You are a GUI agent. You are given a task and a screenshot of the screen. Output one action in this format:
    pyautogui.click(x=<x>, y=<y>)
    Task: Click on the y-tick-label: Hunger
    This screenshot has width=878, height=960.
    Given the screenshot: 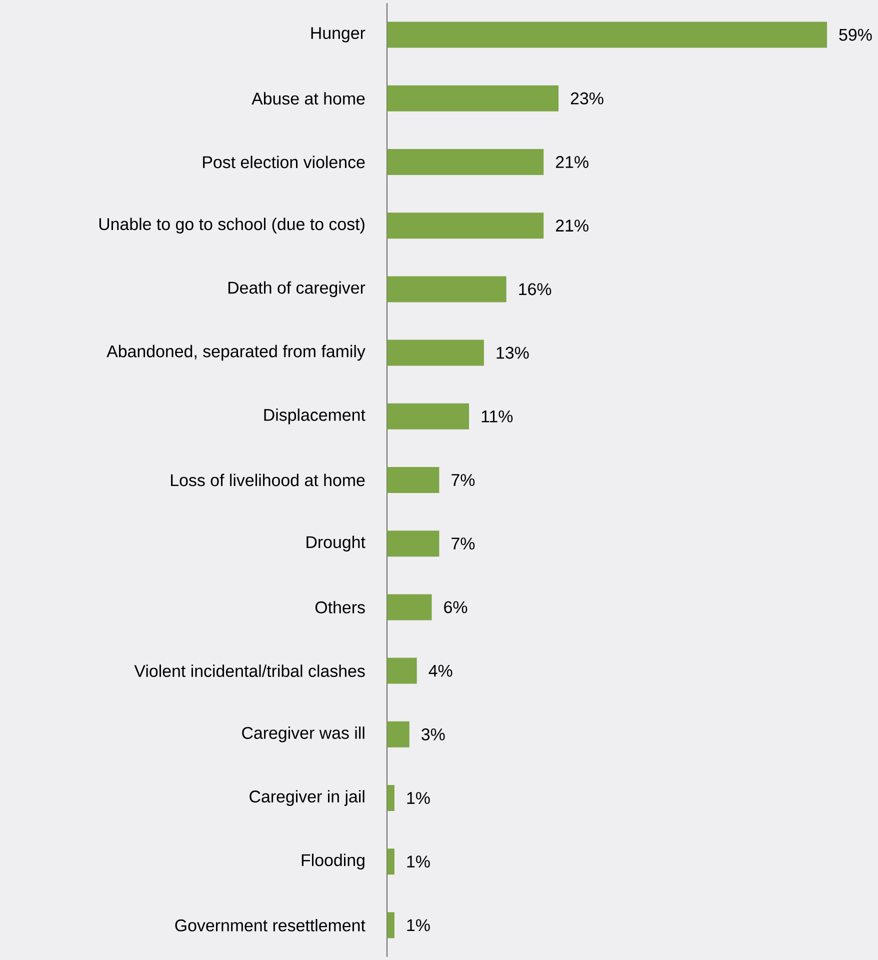 What is the action you would take?
    pyautogui.click(x=338, y=34)
    